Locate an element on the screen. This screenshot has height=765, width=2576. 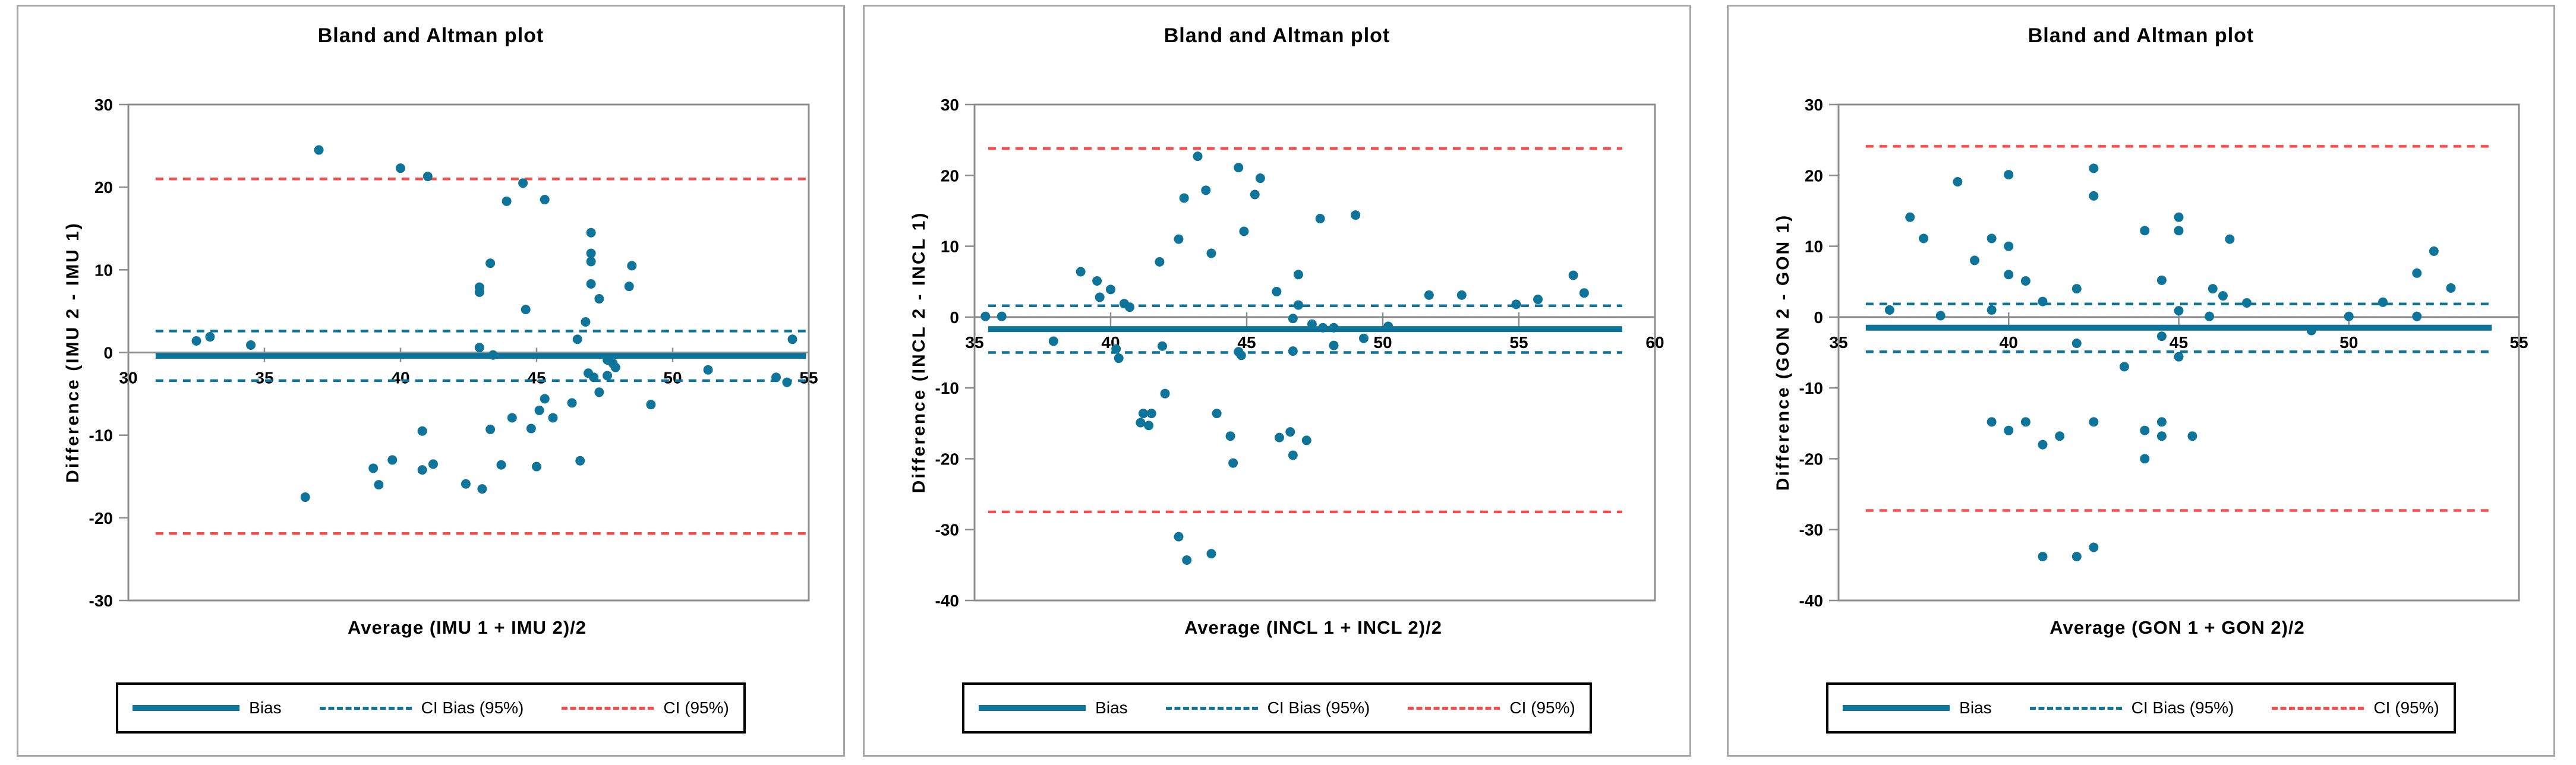
y-tick-label: 0 is located at coordinates (108, 353).